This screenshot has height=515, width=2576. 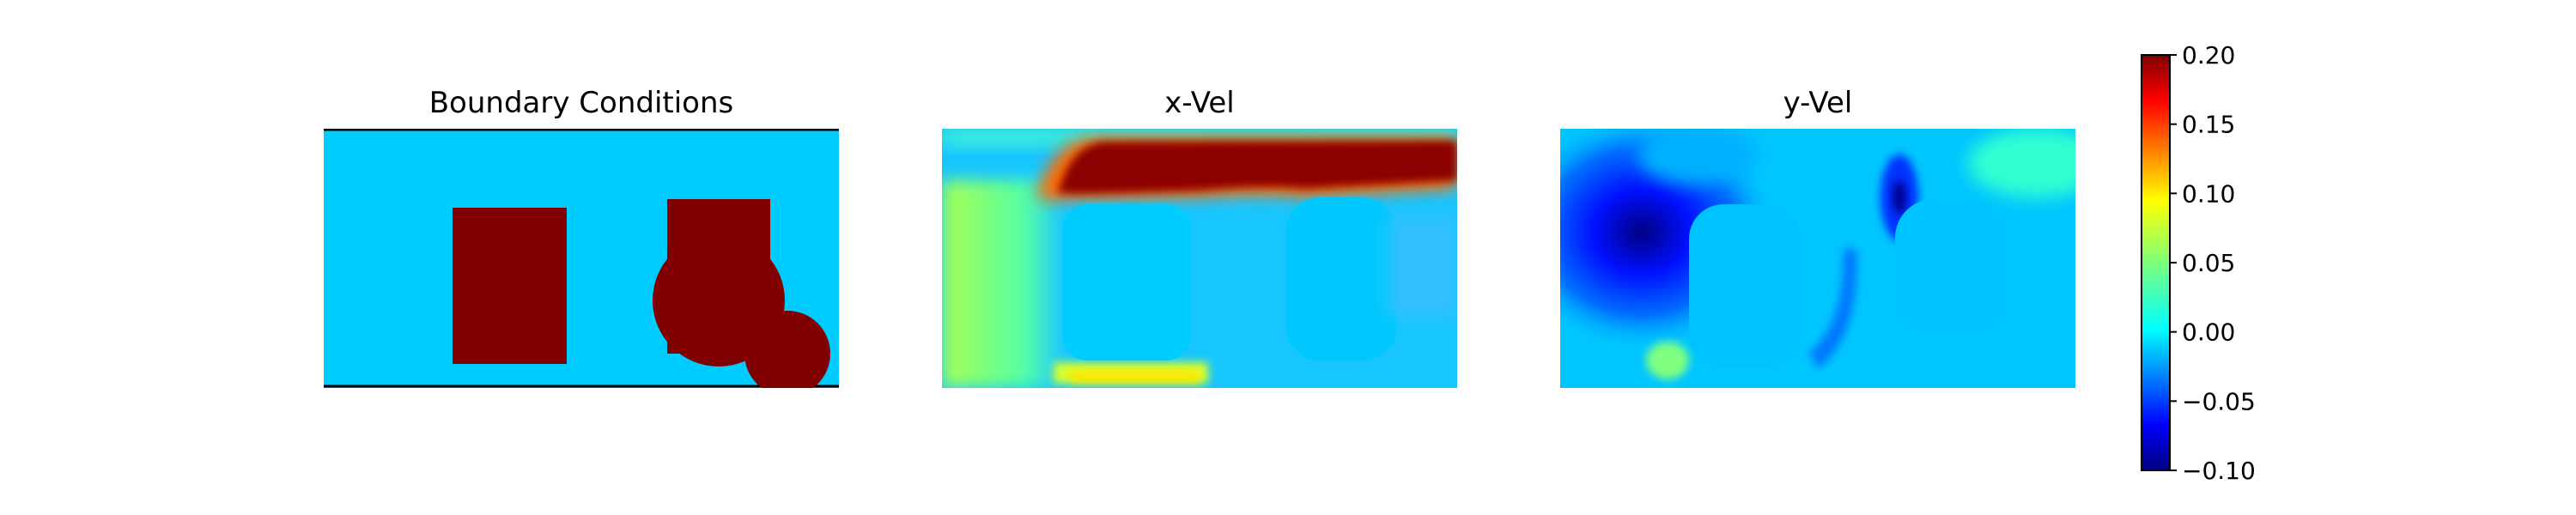 What do you see at coordinates (2219, 401) in the screenshot?
I see `colorbar-tick-label: −0.05` at bounding box center [2219, 401].